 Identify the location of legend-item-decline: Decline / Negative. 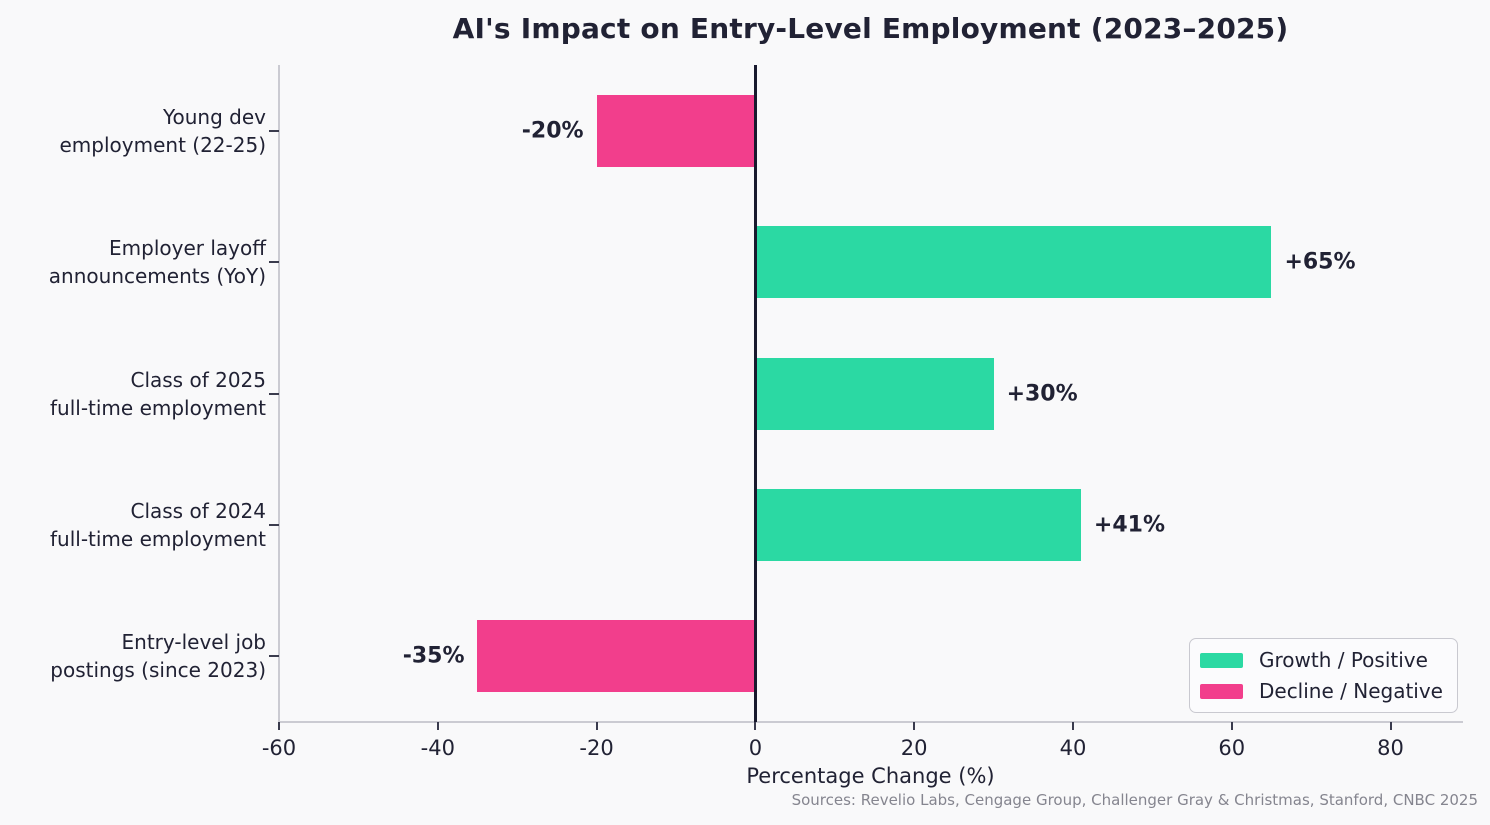
(1321, 691).